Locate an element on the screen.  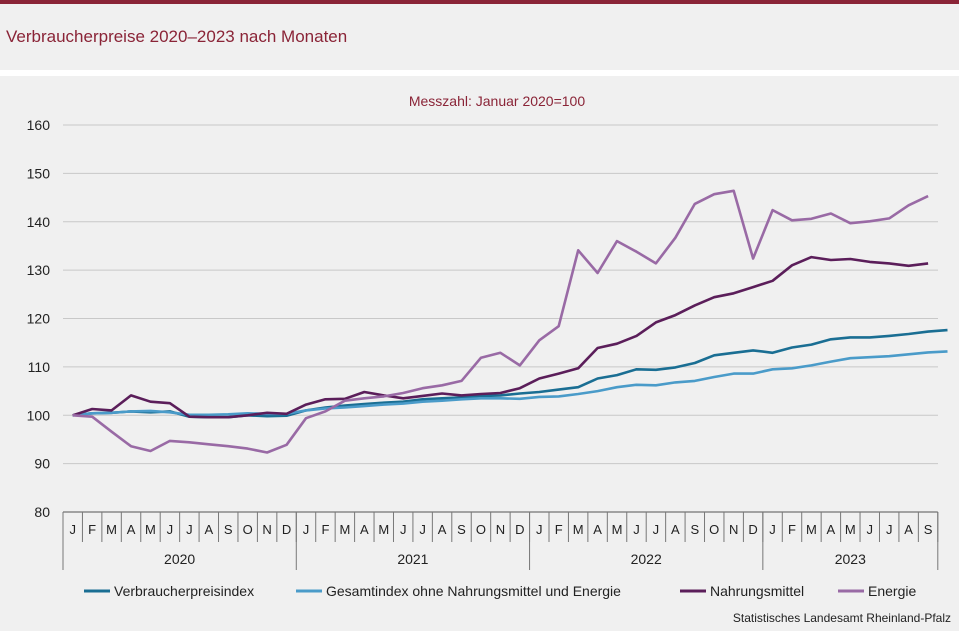
legend-label: Nahrungsmittel is located at coordinates (757, 591).